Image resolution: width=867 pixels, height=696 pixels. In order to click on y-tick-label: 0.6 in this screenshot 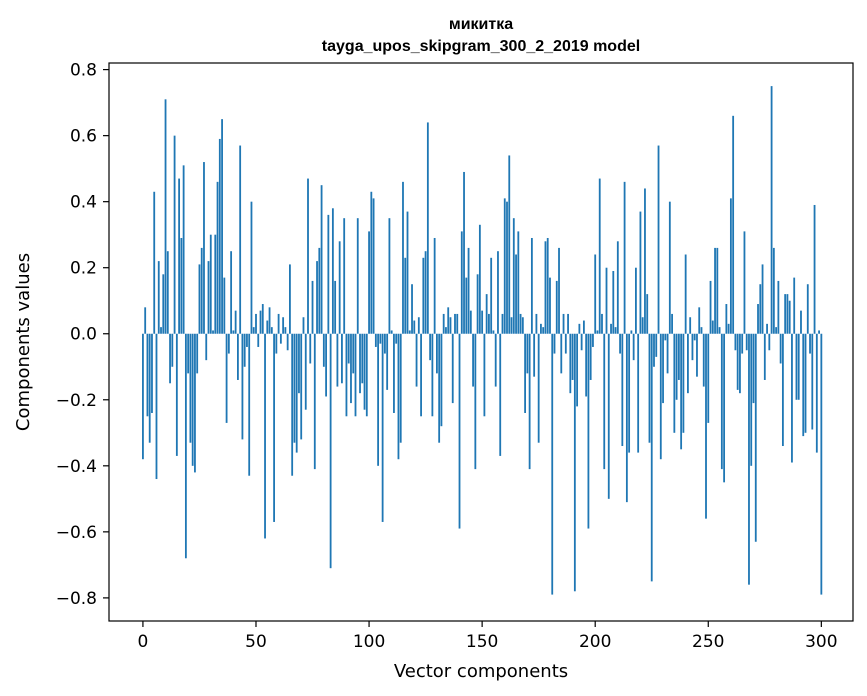, I will do `click(83, 137)`.